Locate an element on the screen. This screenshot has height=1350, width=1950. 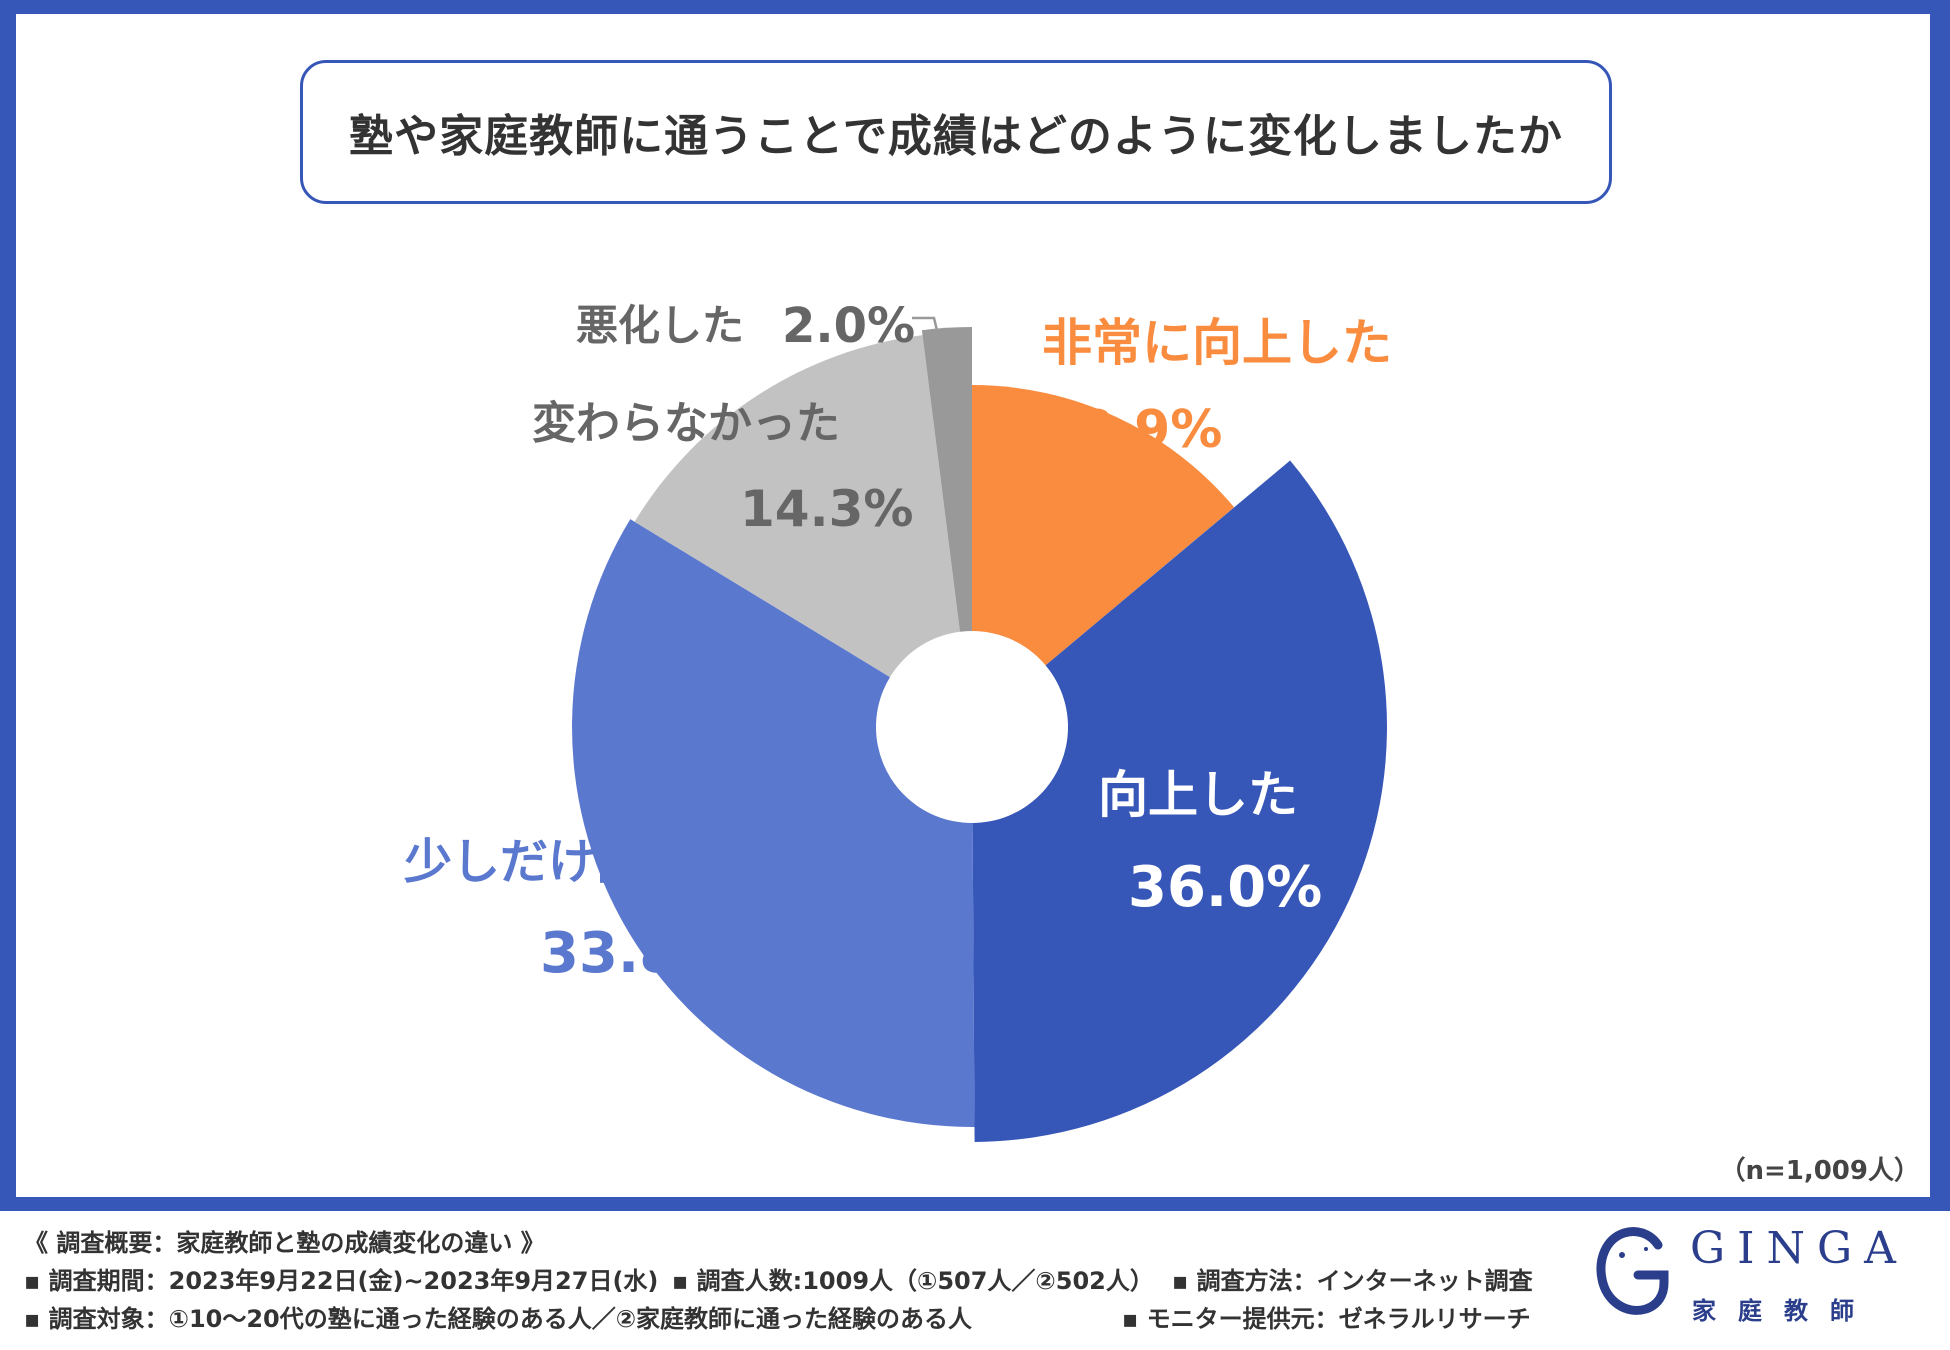
value-improved: 36.0% is located at coordinates (1225, 887).